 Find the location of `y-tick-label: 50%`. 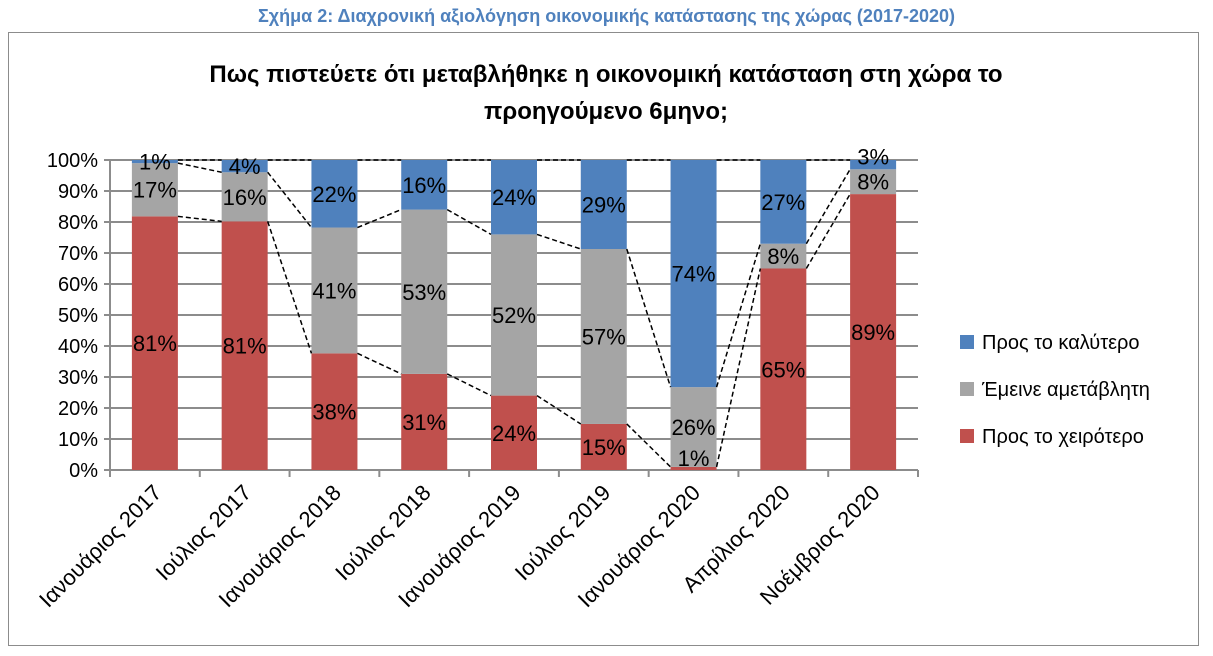

y-tick-label: 50% is located at coordinates (78, 316).